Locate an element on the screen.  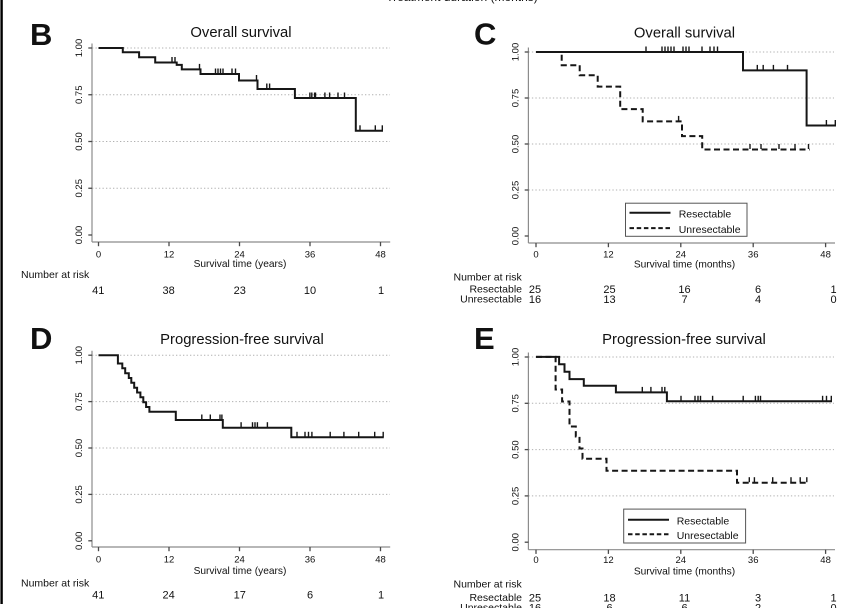
svg-text: 2 is located at coordinates (758, 605).